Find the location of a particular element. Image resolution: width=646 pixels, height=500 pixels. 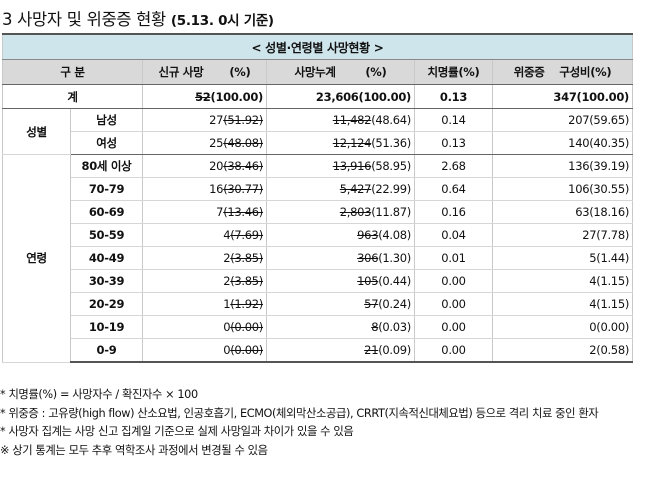

new-deaths-cell: 1(1.92) is located at coordinates (204, 304).